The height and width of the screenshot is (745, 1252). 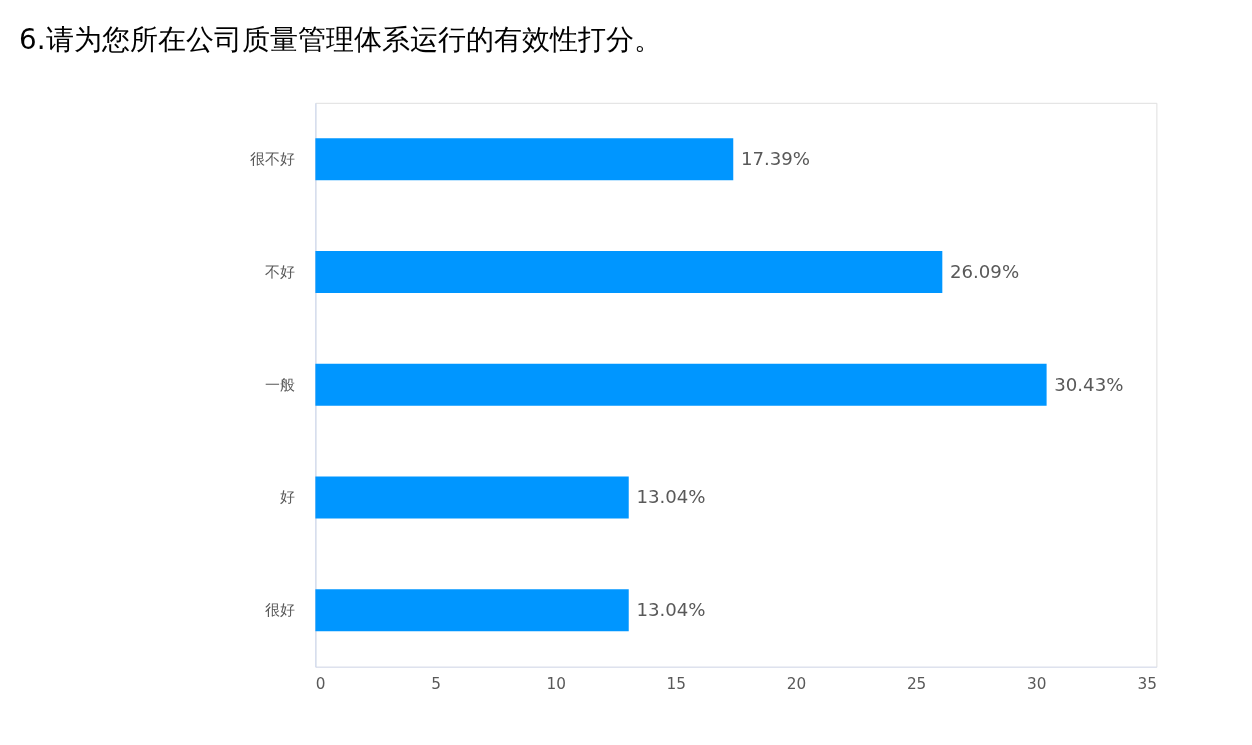 I want to click on y-tick-label: 好, so click(x=287, y=497).